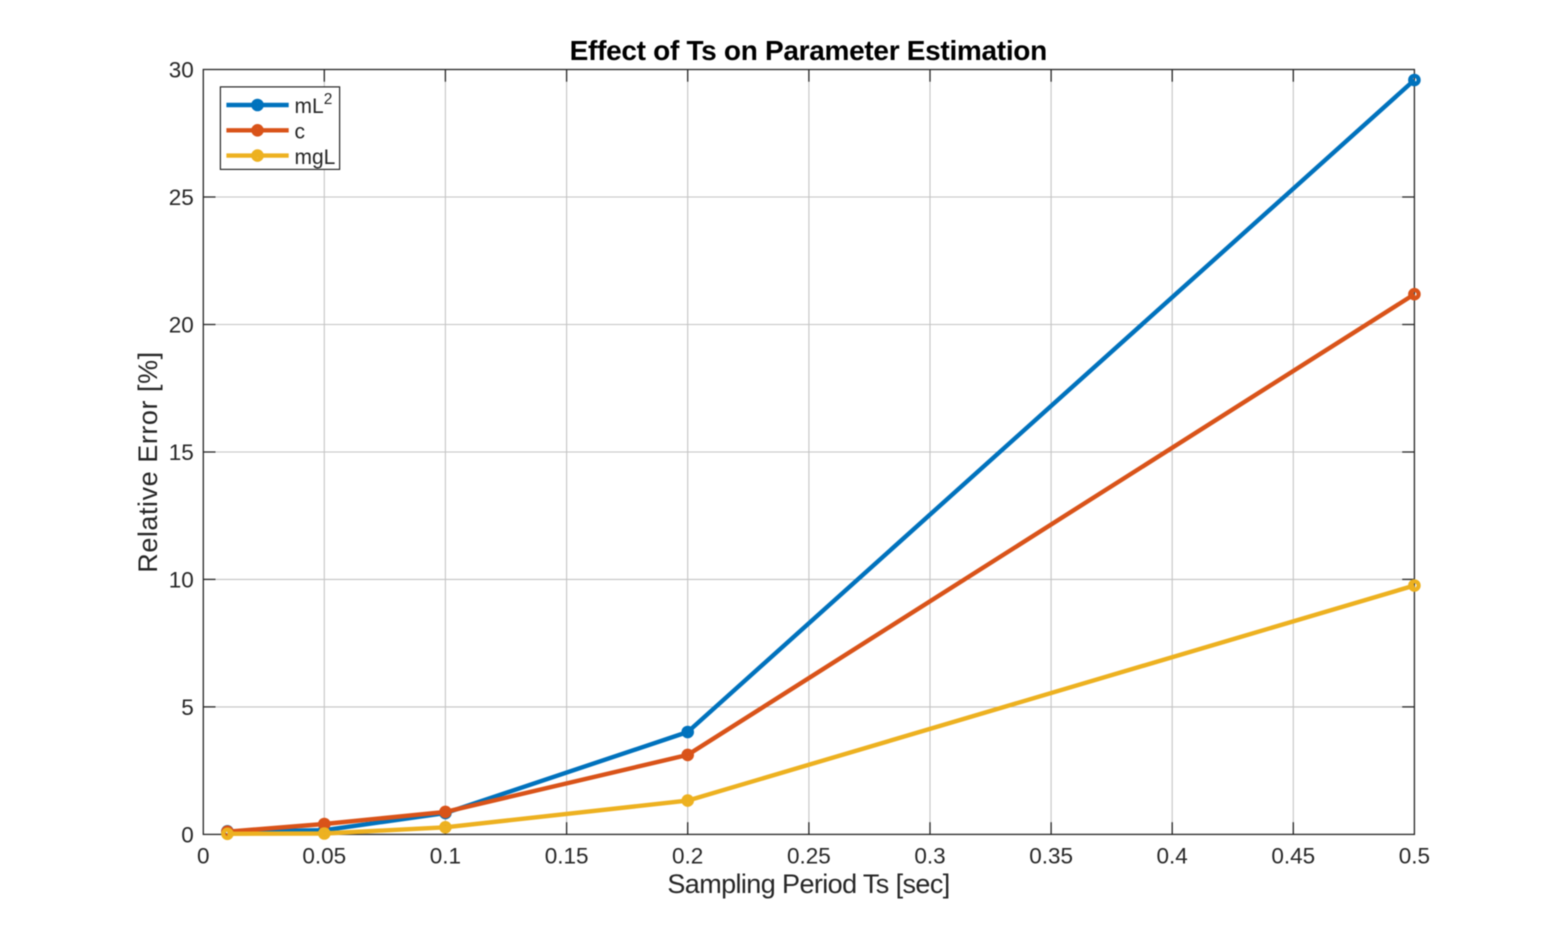 The height and width of the screenshot is (938, 1563). What do you see at coordinates (567, 855) in the screenshot?
I see `svg-text: 0.15` at bounding box center [567, 855].